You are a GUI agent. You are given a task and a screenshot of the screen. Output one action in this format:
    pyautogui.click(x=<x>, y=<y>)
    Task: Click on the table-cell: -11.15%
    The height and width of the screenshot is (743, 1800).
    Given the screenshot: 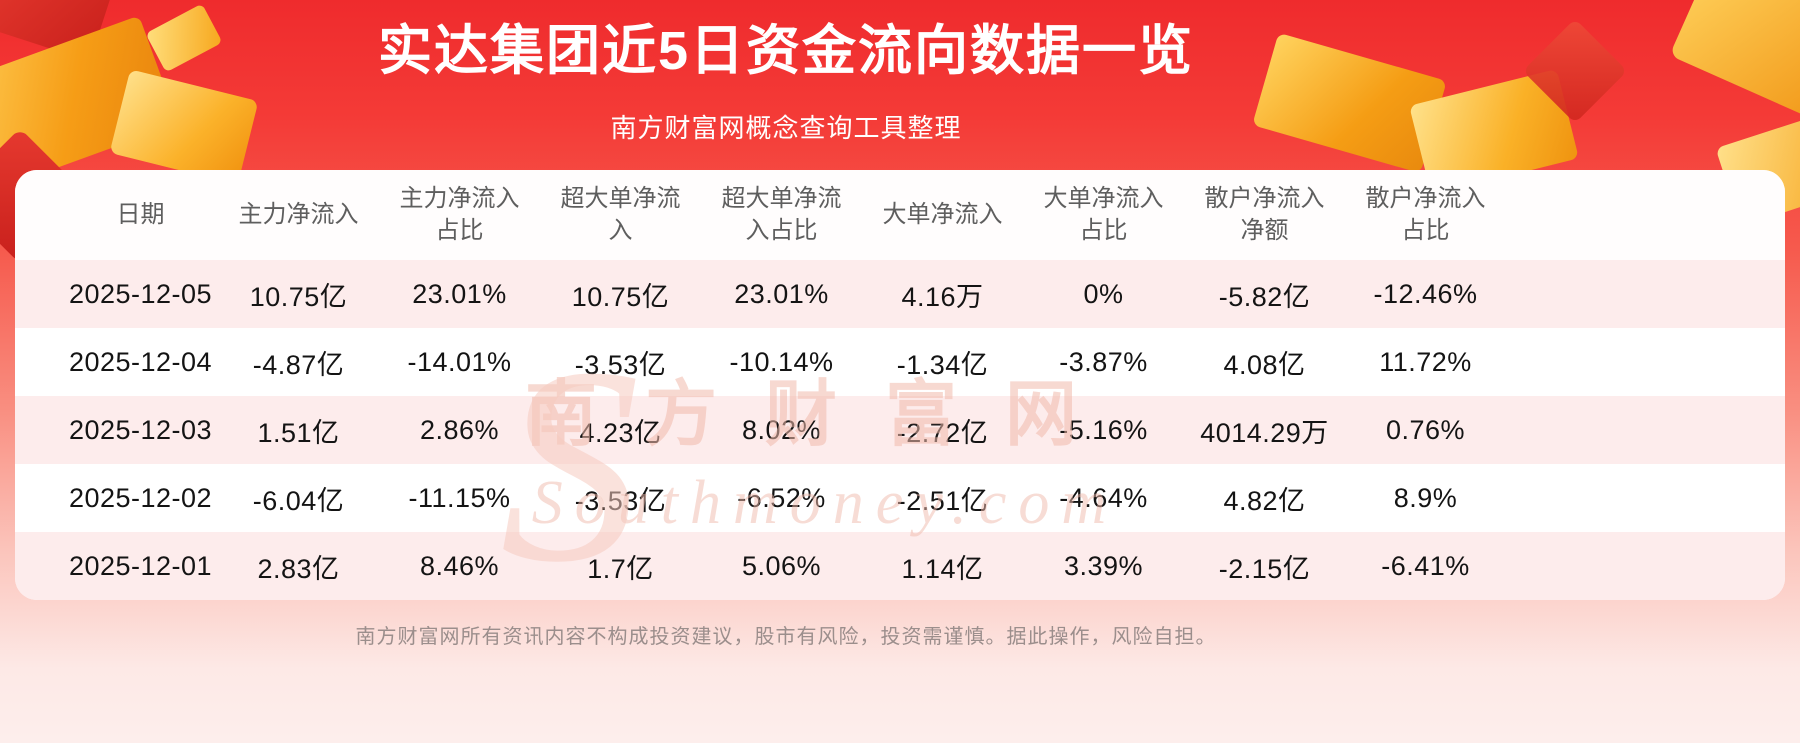 What is the action you would take?
    pyautogui.click(x=459, y=497)
    